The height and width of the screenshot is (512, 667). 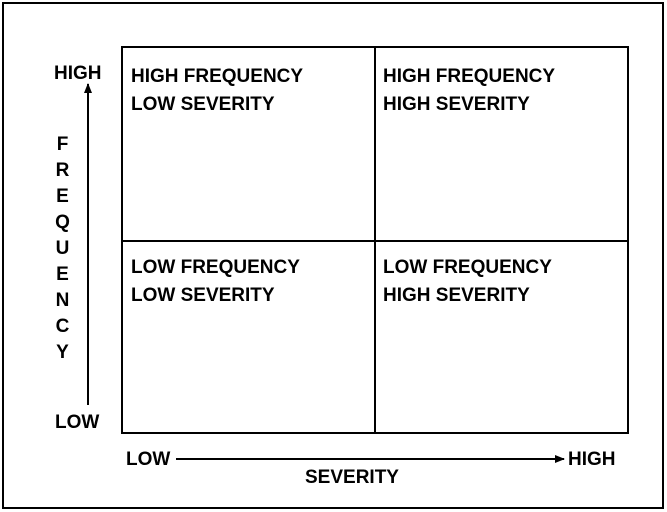 What do you see at coordinates (148, 459) in the screenshot?
I see `x-low: LOW` at bounding box center [148, 459].